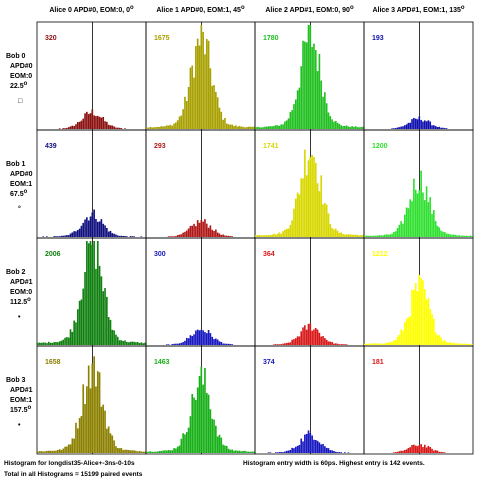 This screenshot has height=480, width=477. Describe the element at coordinates (53, 254) in the screenshot. I see `count-label: 2006` at that location.